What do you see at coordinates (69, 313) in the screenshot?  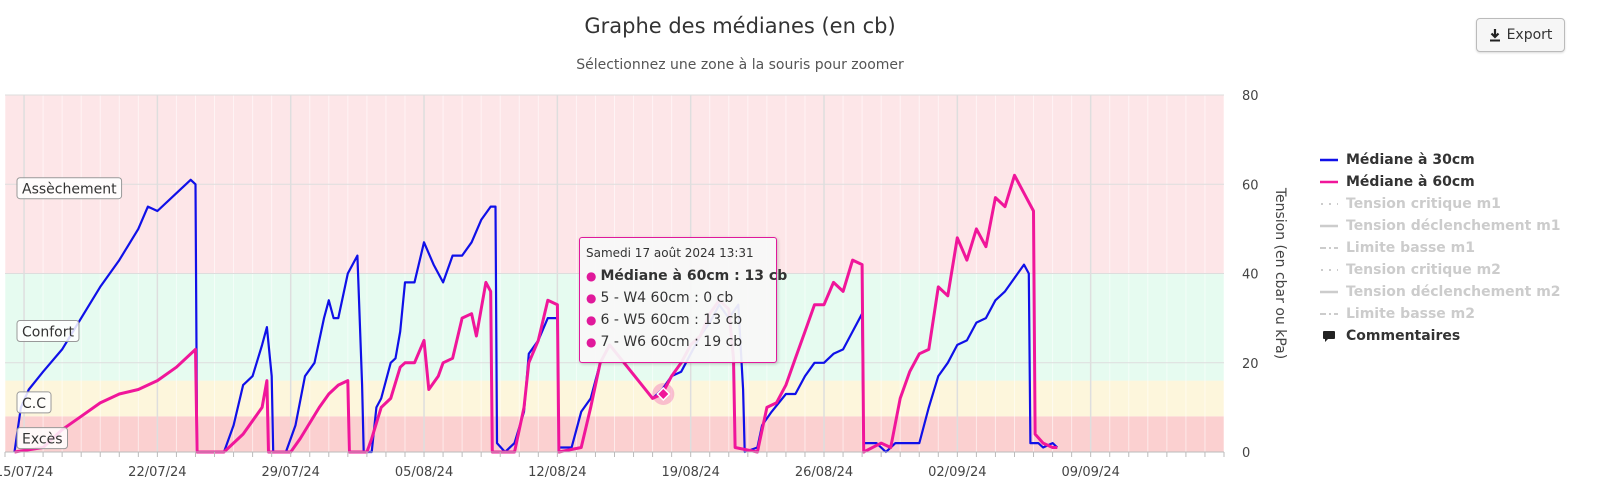 I see `zone-labels: Assèchement Confort C.C Excès` at bounding box center [69, 313].